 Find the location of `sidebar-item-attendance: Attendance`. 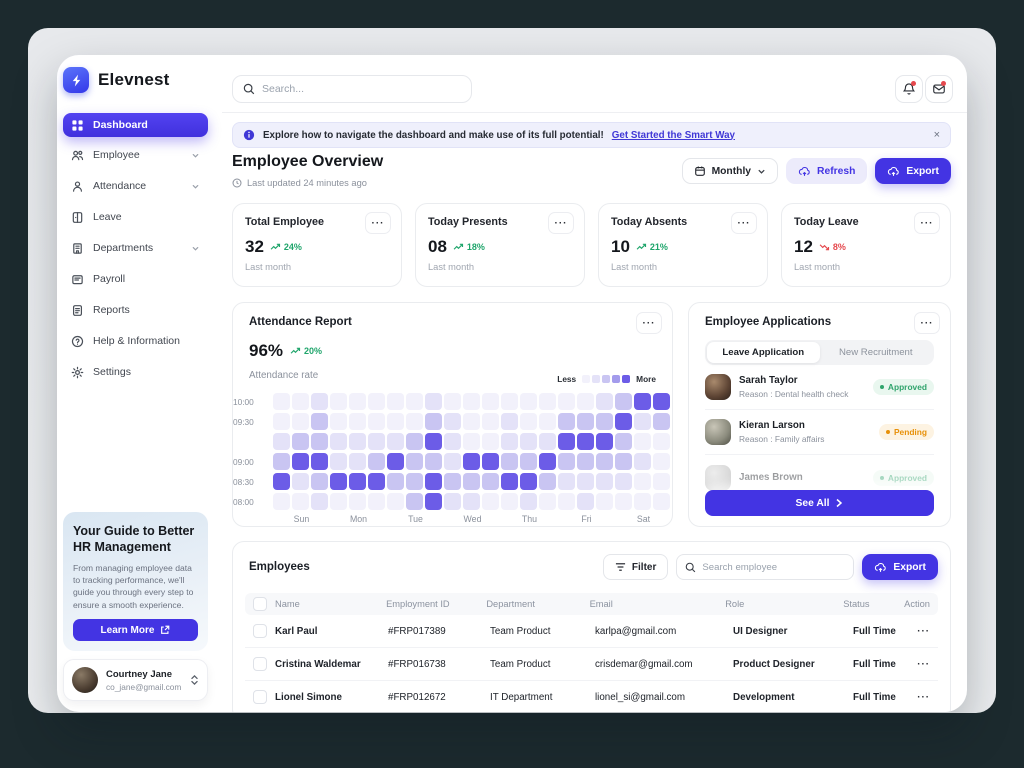

sidebar-item-attendance: Attendance is located at coordinates (135, 186).